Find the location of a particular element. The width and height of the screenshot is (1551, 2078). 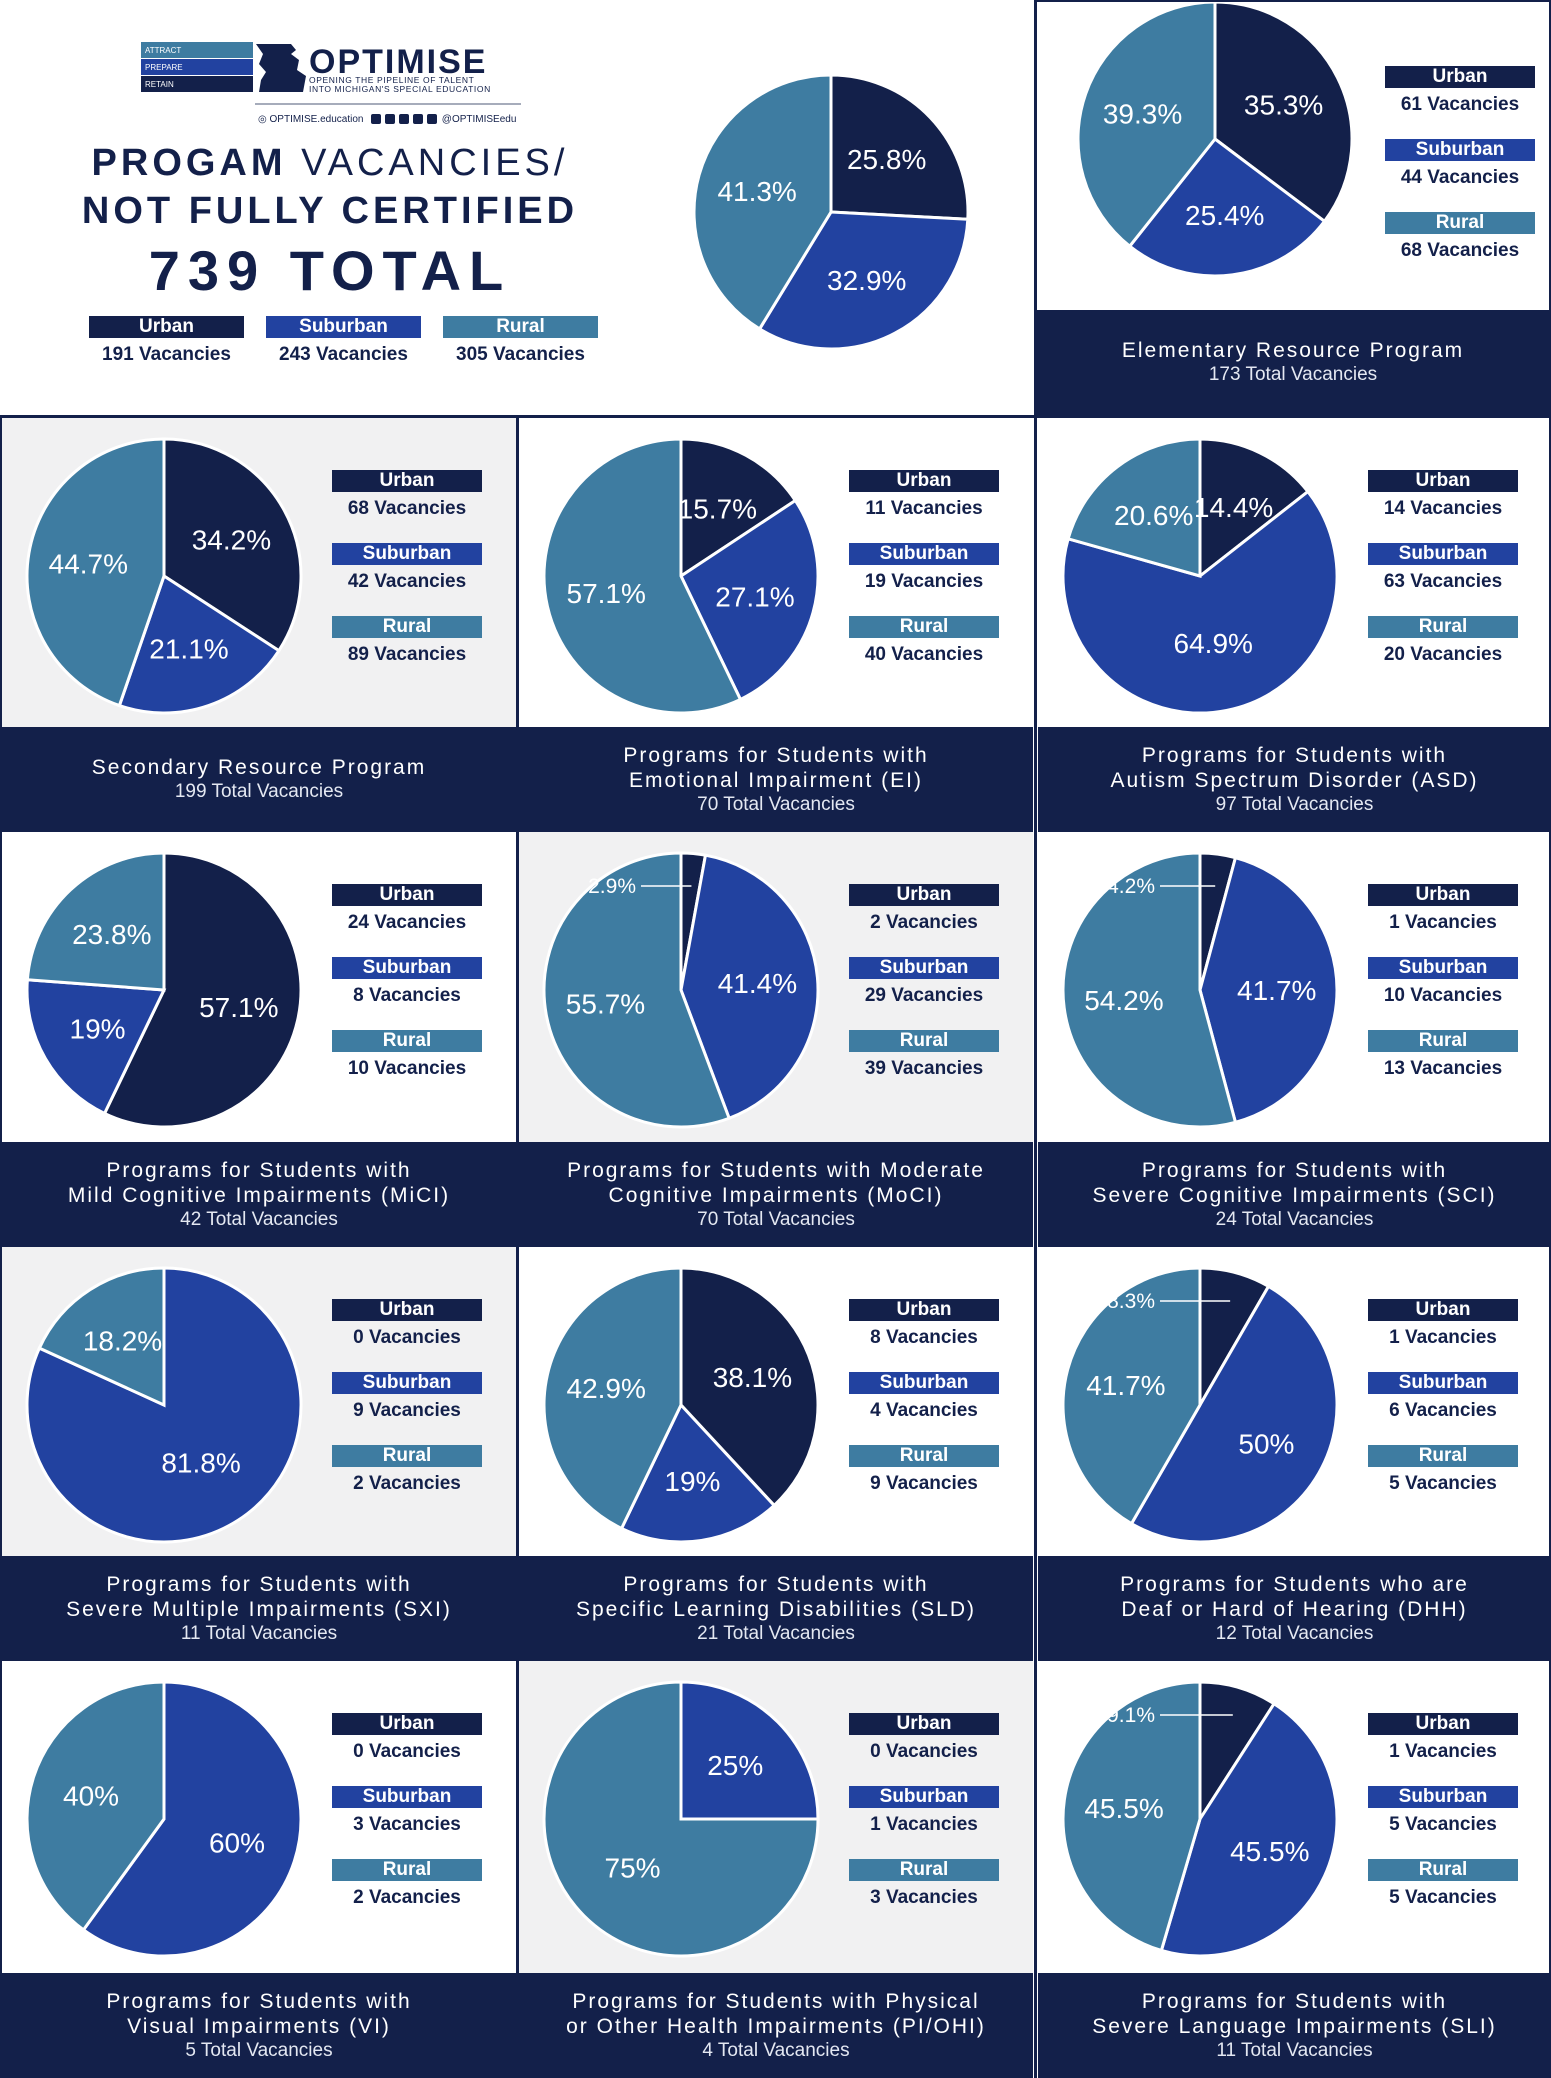

slice-label-rural: 40% is located at coordinates (91, 1795).